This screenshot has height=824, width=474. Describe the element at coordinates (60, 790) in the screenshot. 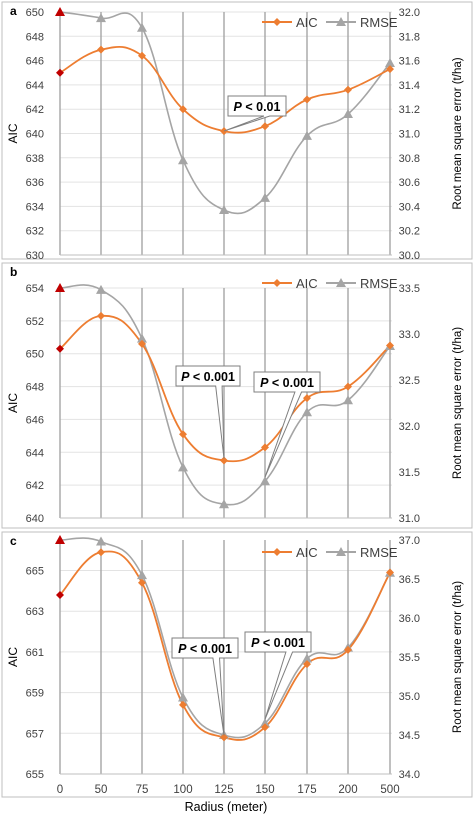

I see `x-tick-label: 0` at that location.